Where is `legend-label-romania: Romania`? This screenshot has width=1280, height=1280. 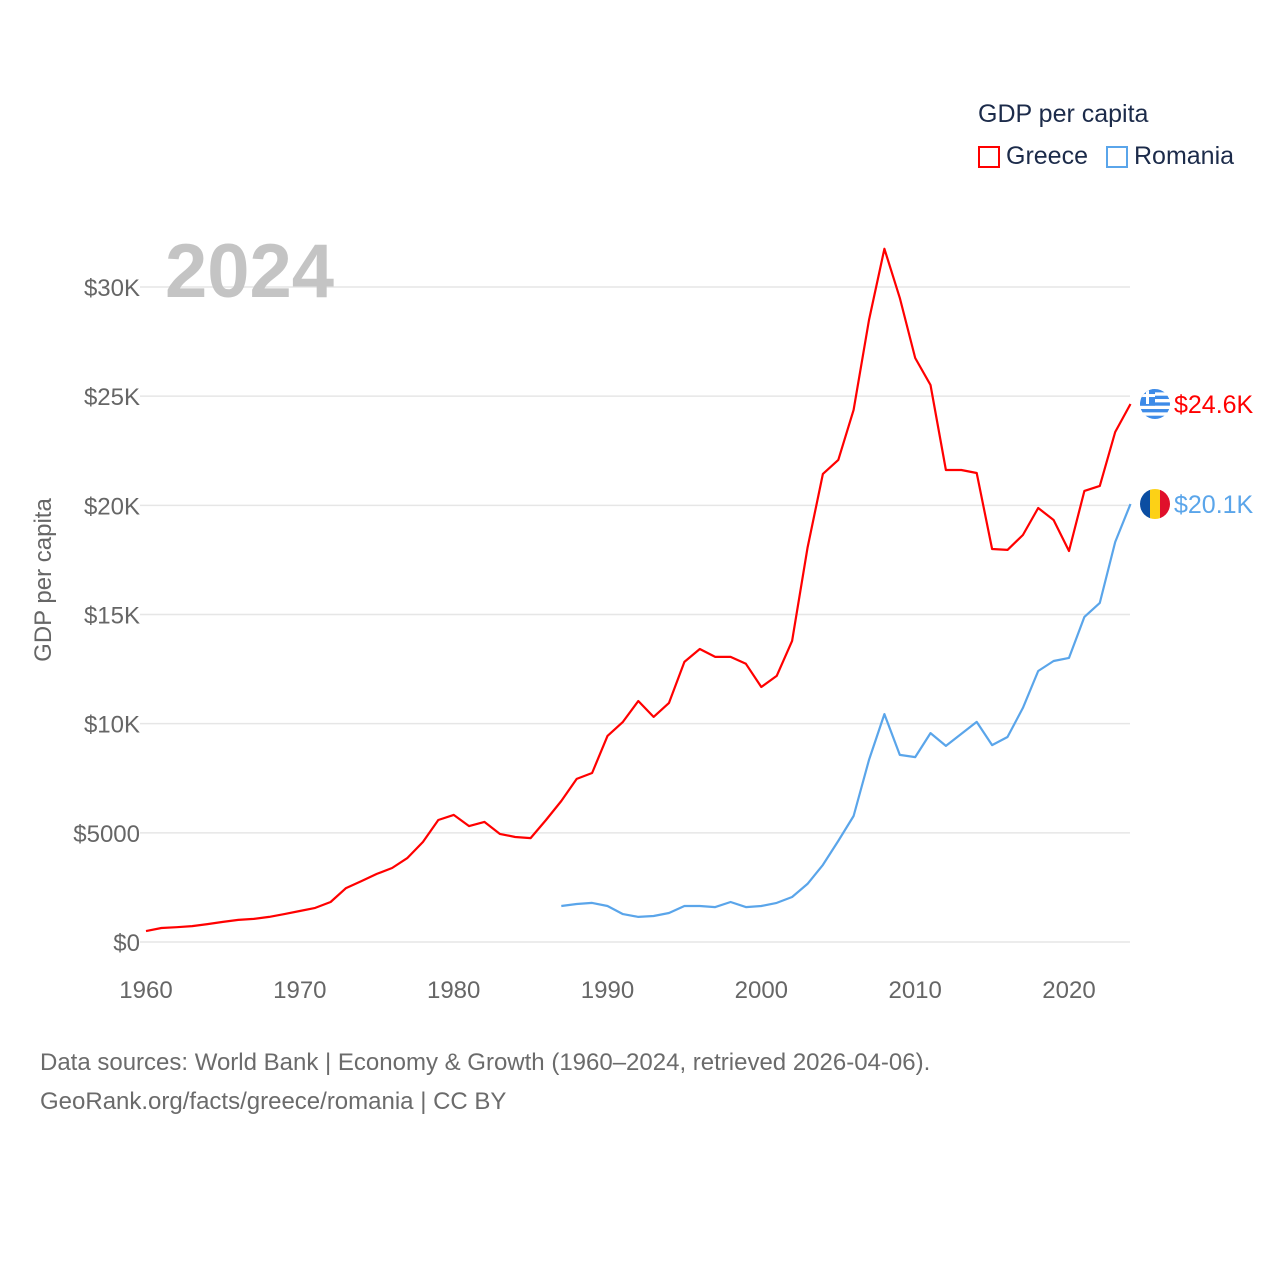
legend-label-romania: Romania is located at coordinates (1184, 156).